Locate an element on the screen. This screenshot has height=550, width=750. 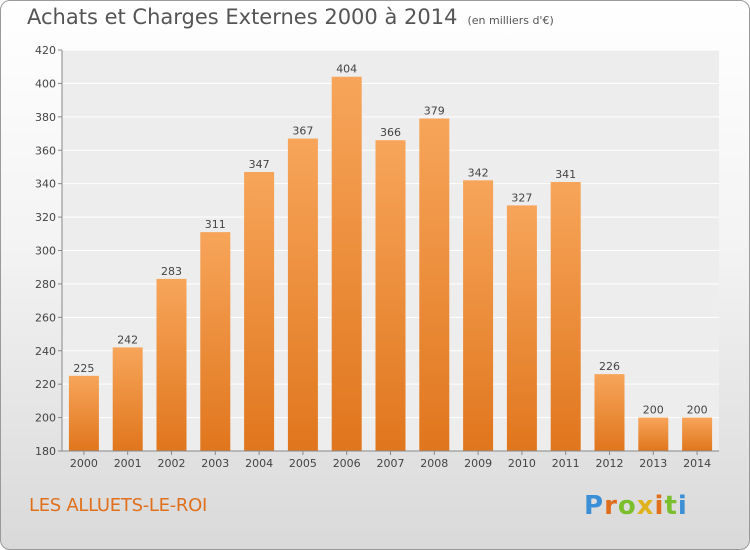
x-tick-label: 2008 is located at coordinates (434, 463).